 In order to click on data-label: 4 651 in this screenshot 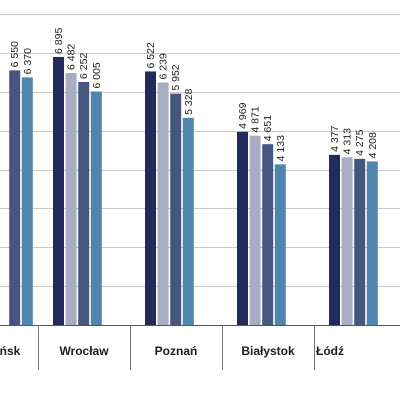, I will do `click(268, 128)`.